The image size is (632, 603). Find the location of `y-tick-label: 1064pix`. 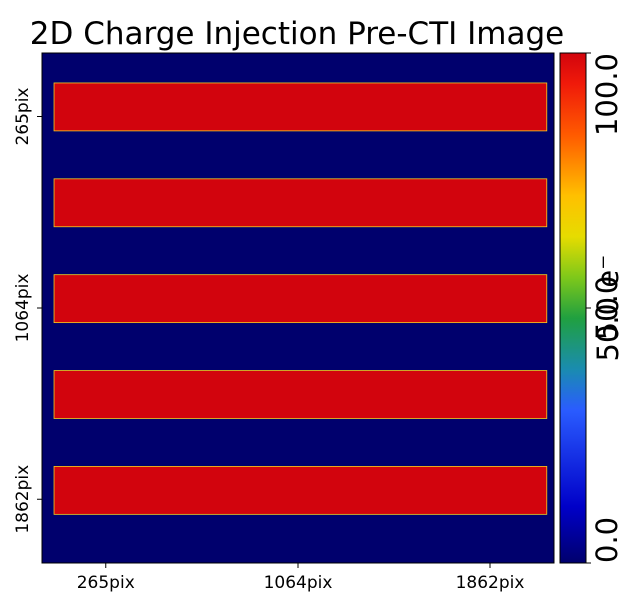

y-tick-label: 1064pix is located at coordinates (23, 308).